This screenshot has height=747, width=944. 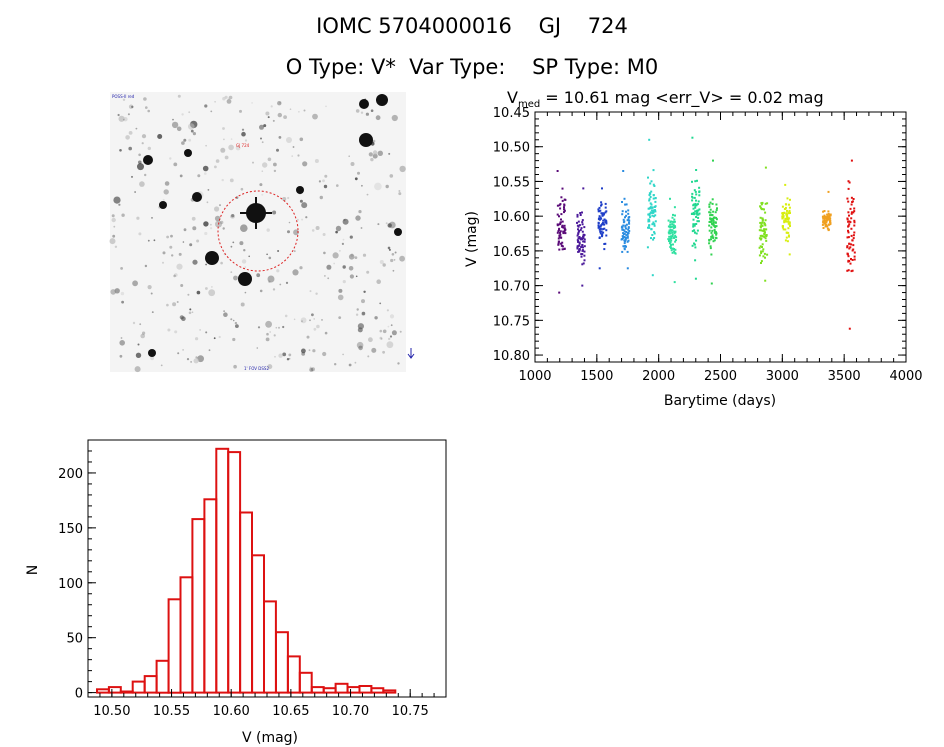 What do you see at coordinates (74, 639) in the screenshot?
I see `y-tick-label: 50` at bounding box center [74, 639].